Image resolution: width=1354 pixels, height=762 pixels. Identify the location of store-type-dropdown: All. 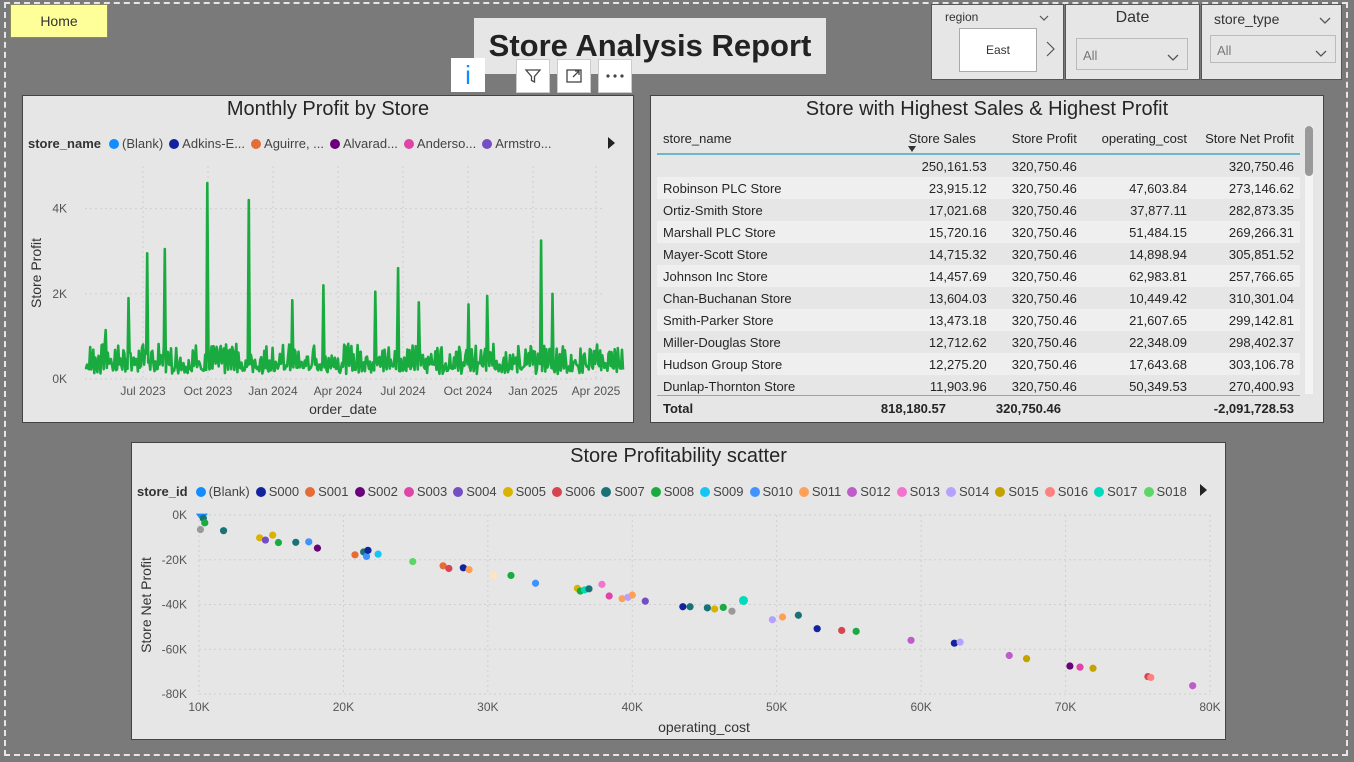
(1273, 49).